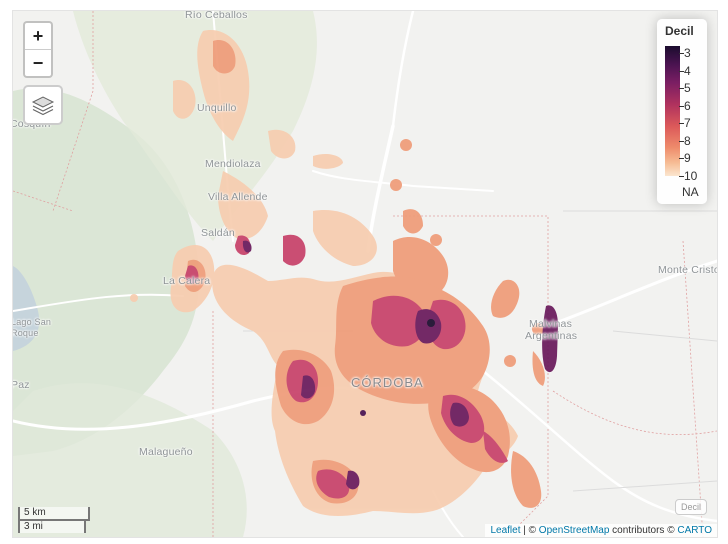 The height and width of the screenshot is (544, 728). Describe the element at coordinates (130, 460) in the screenshot. I see `green-area-southwest` at that location.